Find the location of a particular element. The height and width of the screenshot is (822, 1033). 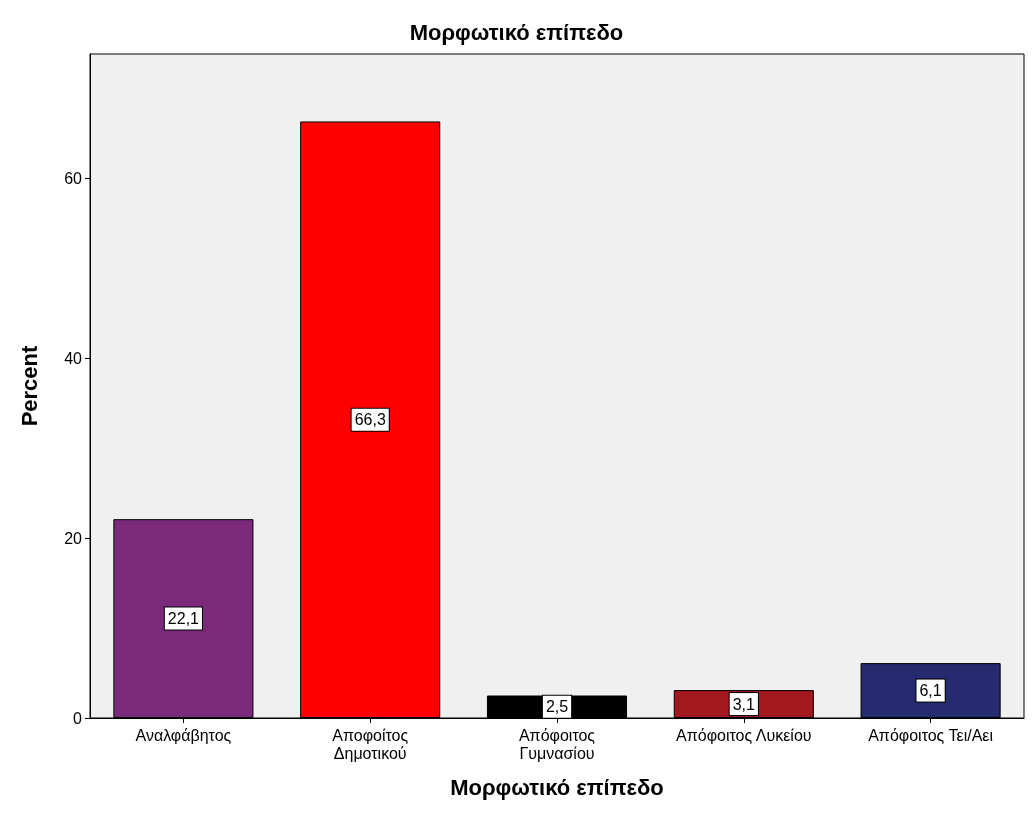

x-tick-label: Αποφοίτος Δημοτικού is located at coordinates (370, 744).